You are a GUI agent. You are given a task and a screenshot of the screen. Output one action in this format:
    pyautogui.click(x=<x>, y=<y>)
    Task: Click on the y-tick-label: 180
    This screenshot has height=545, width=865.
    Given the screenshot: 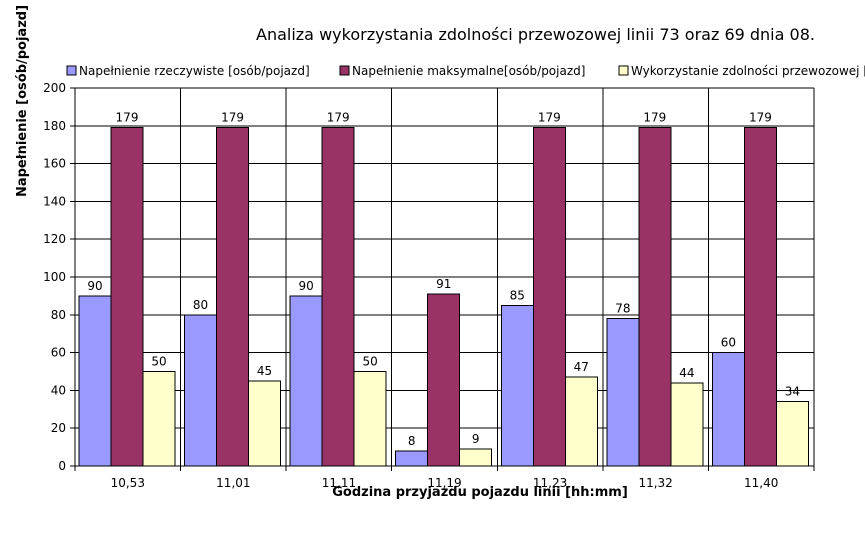 What is the action you would take?
    pyautogui.click(x=54, y=126)
    